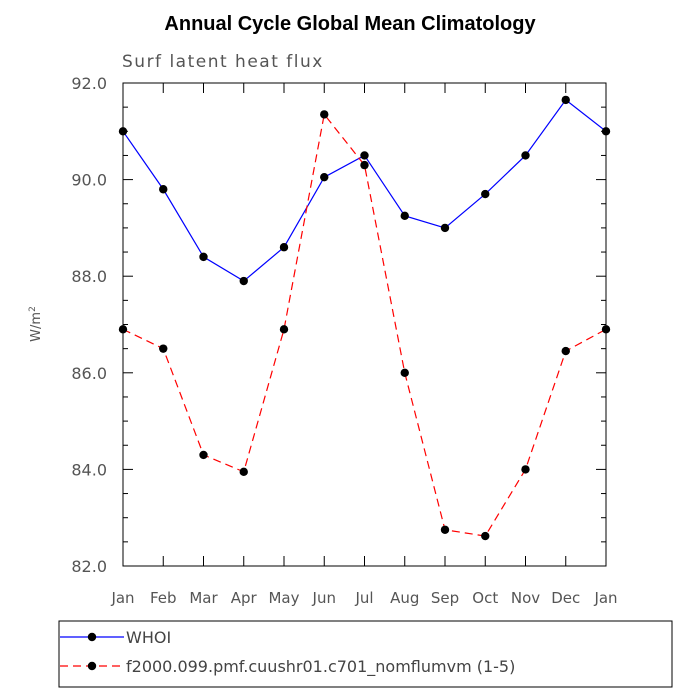 The width and height of the screenshot is (700, 700). I want to click on y-tick-label: 88.0, so click(89, 276).